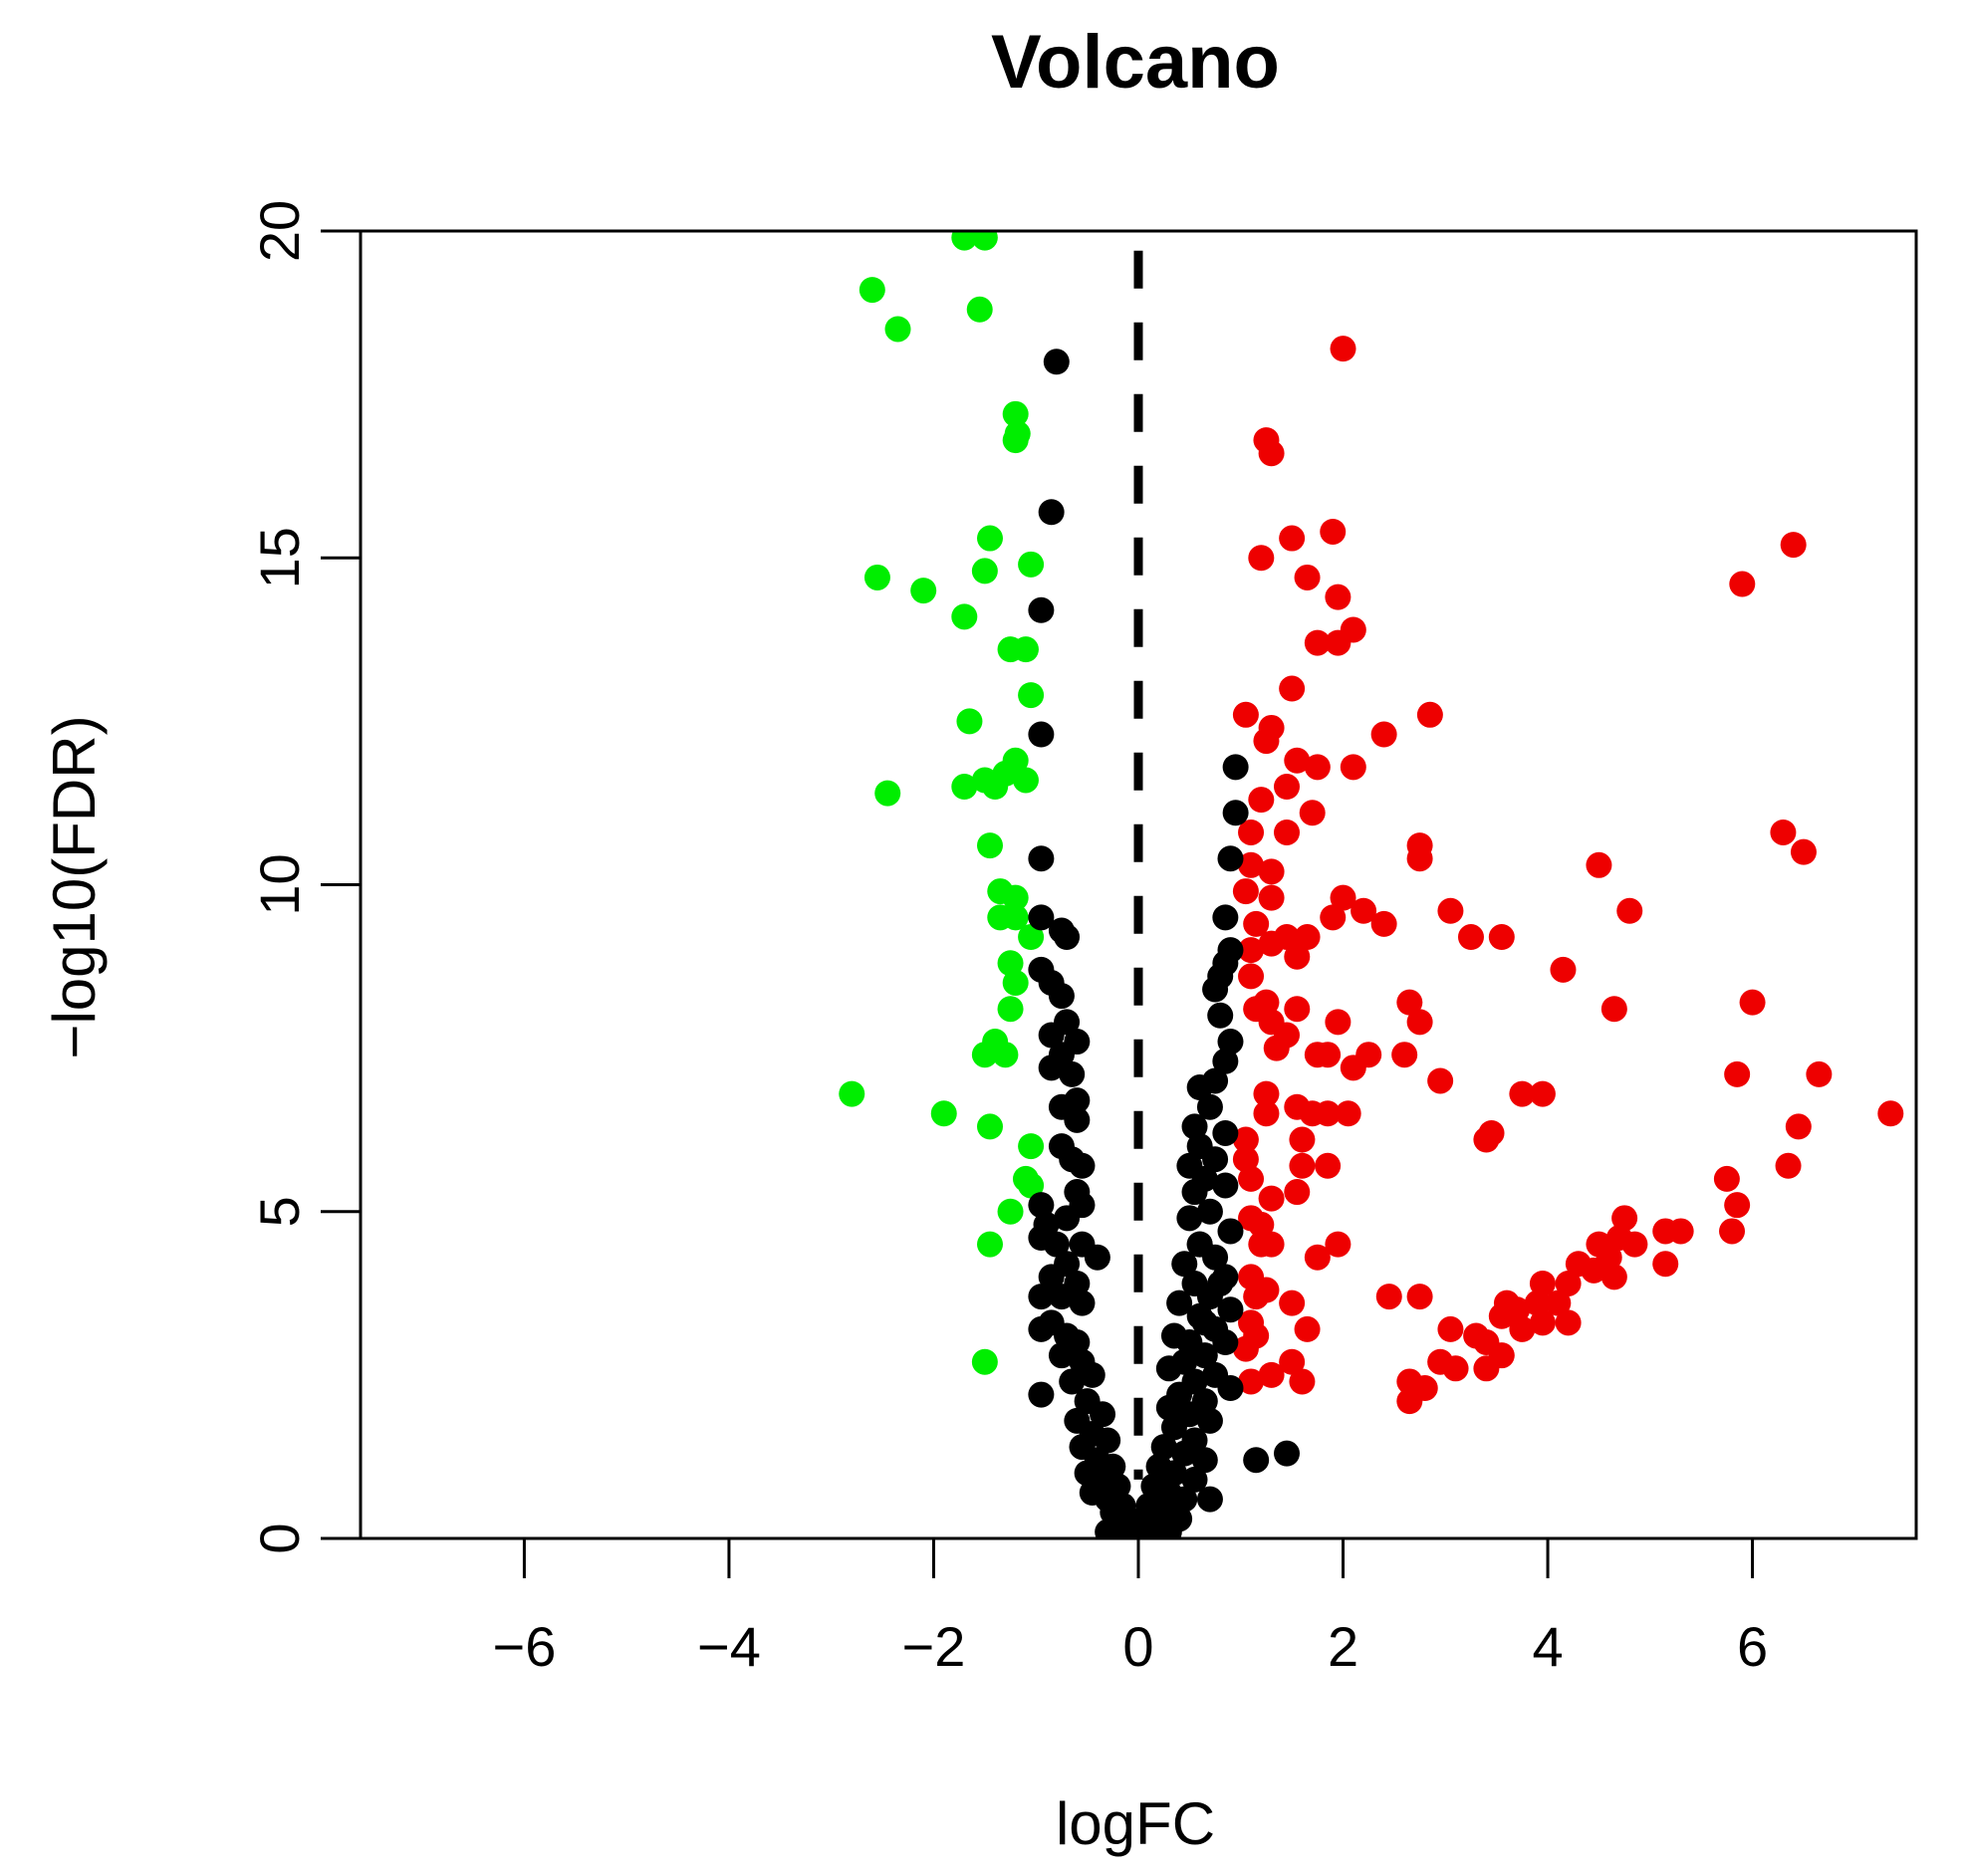  What do you see at coordinates (1137, 1647) in the screenshot?
I see `x-tick-label: 0` at bounding box center [1137, 1647].